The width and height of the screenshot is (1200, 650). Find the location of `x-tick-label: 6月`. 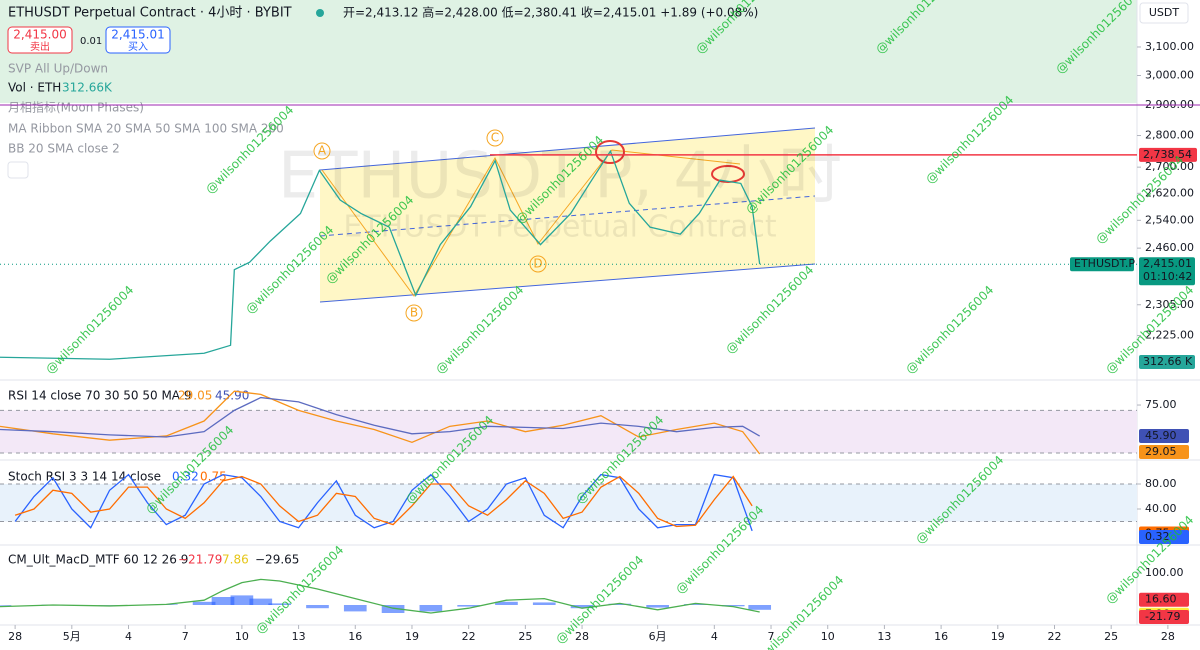

x-tick-label: 6月 is located at coordinates (658, 636).